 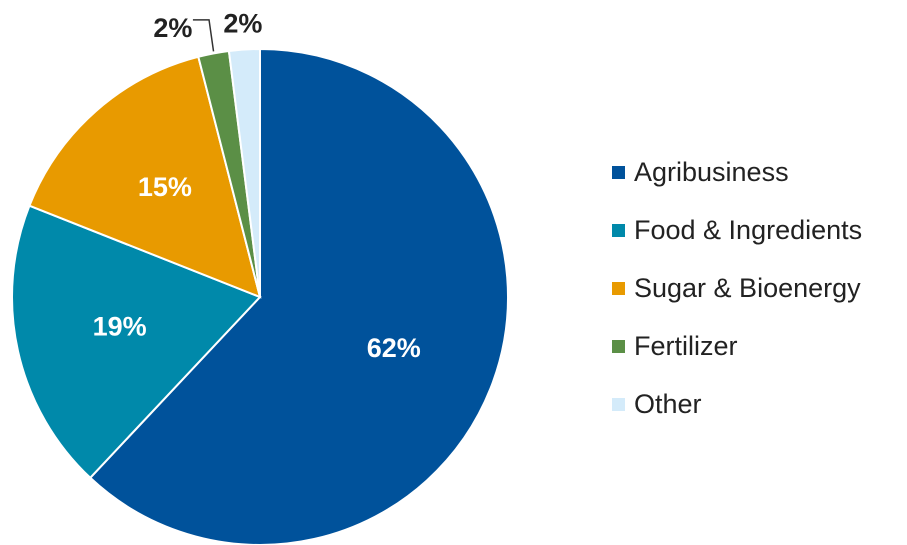 What do you see at coordinates (165, 187) in the screenshot?
I see `value-label: 15%` at bounding box center [165, 187].